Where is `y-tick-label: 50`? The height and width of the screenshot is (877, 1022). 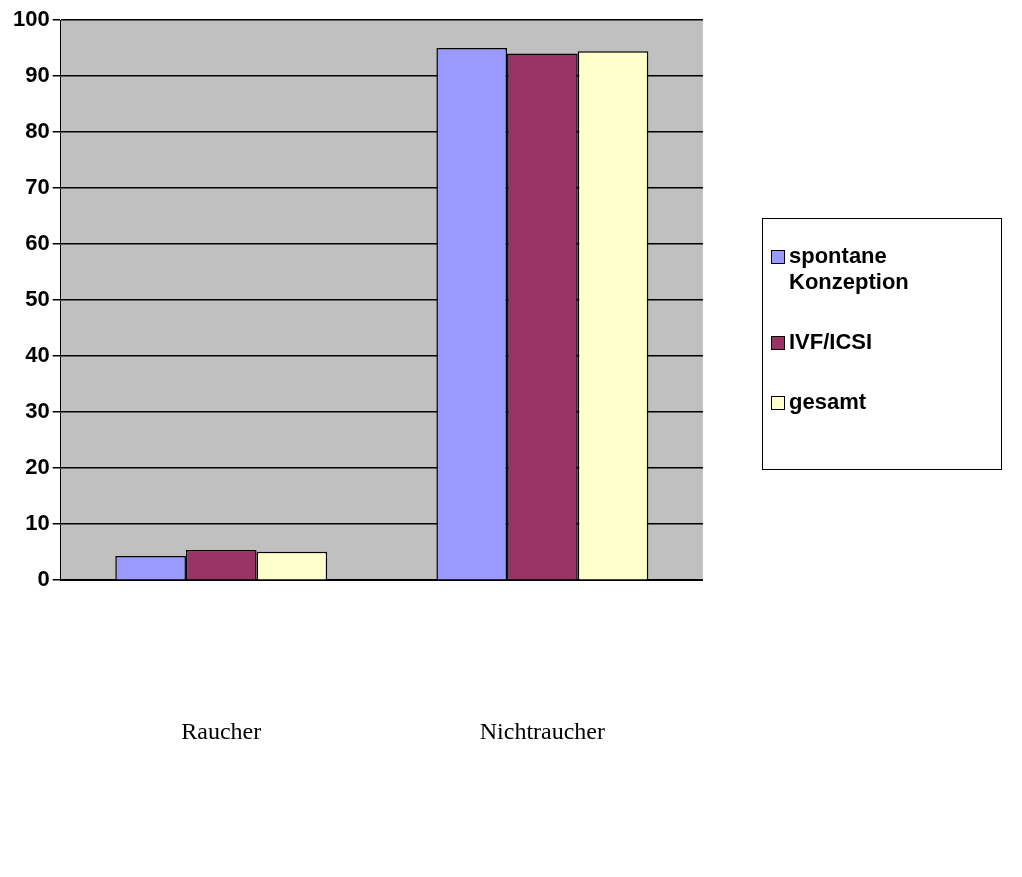 y-tick-label: 50 is located at coordinates (37, 299).